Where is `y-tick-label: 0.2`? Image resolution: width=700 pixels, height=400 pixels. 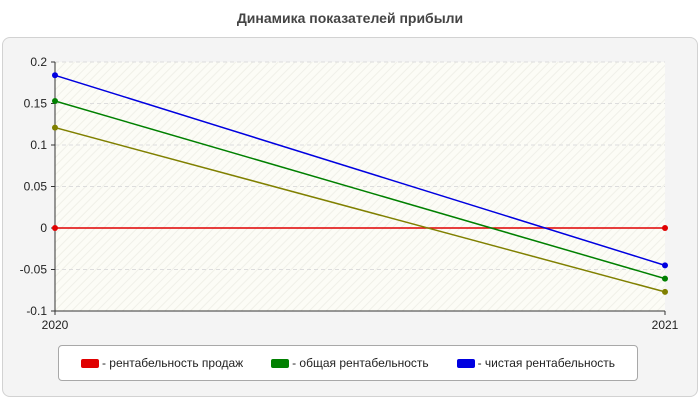
y-tick-label: 0.2 is located at coordinates (38, 62).